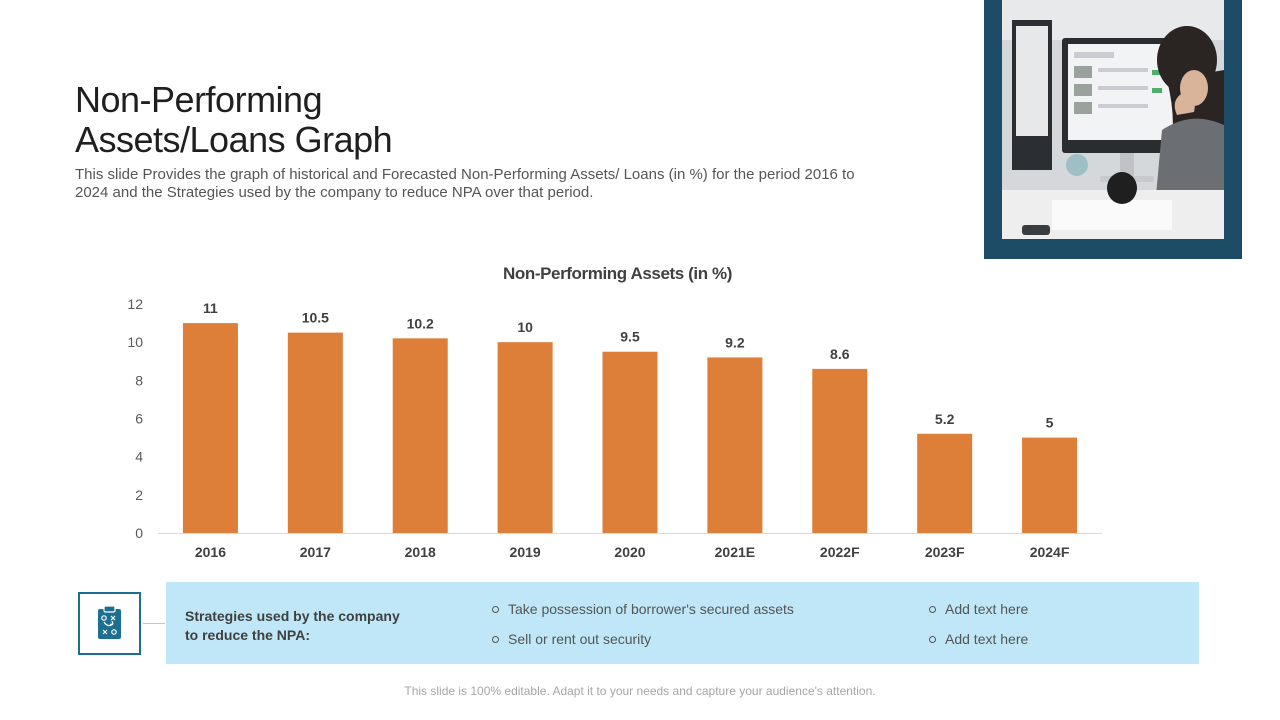  What do you see at coordinates (139, 380) in the screenshot?
I see `y-tick-label: 8` at bounding box center [139, 380].